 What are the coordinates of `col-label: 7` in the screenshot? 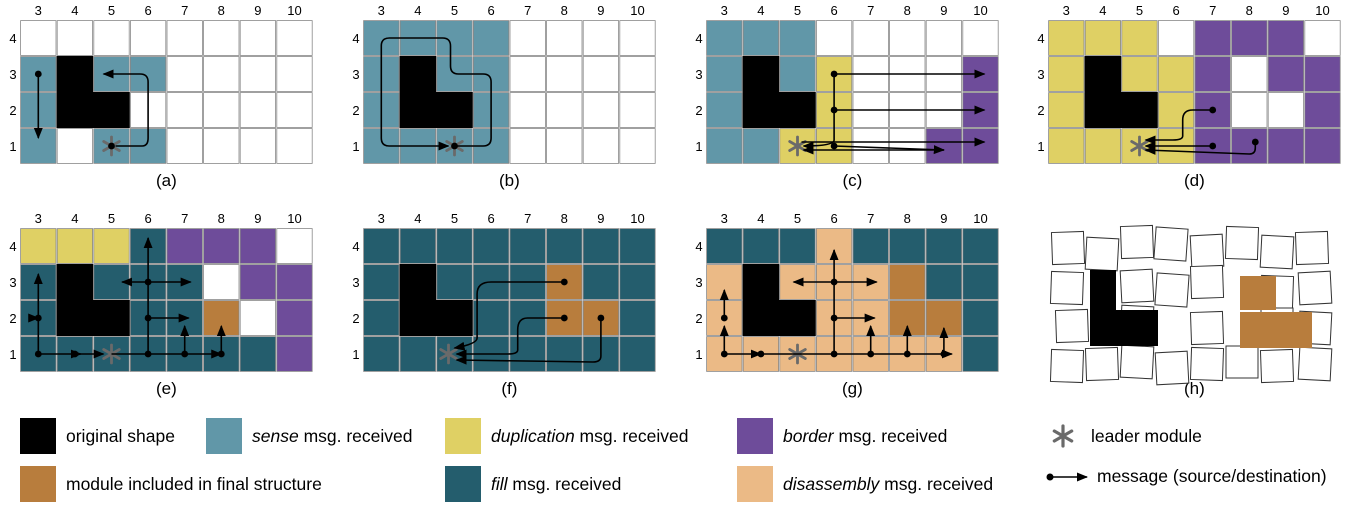 It's located at (527, 10).